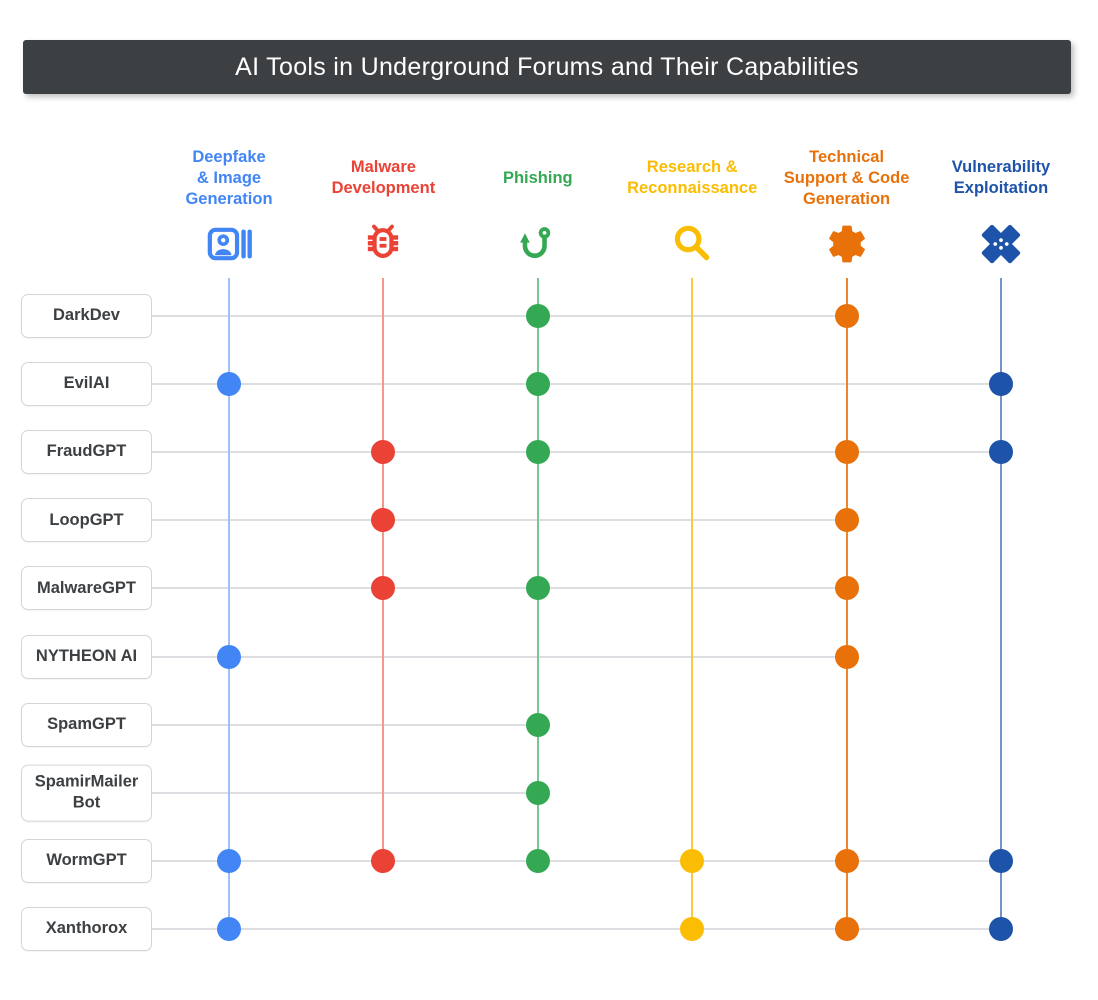  I want to click on column-header-malware: Malware Development, so click(383, 178).